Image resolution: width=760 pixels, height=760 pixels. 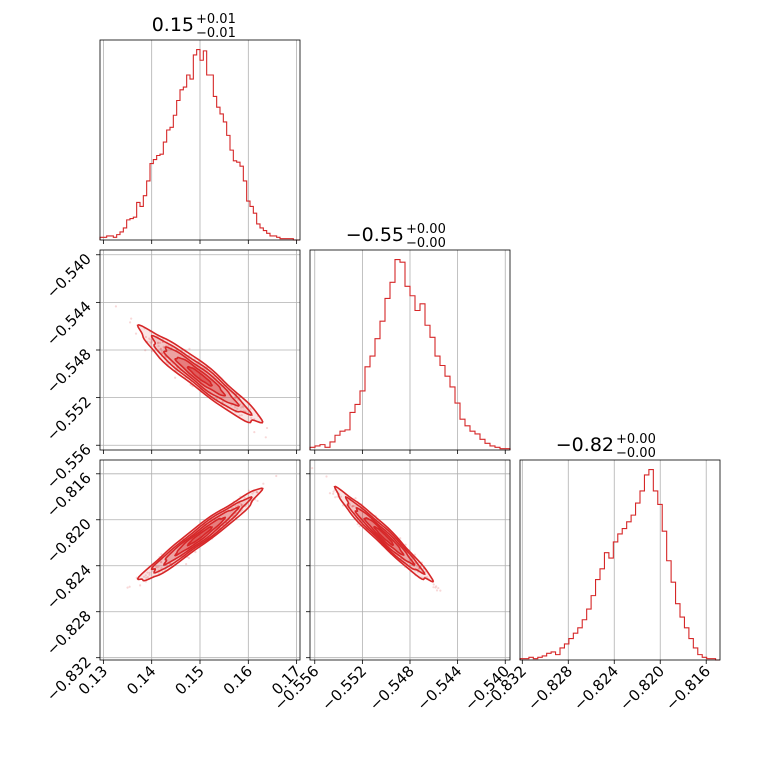 I want to click on title-err-plus: +0.01, so click(x=216, y=19).